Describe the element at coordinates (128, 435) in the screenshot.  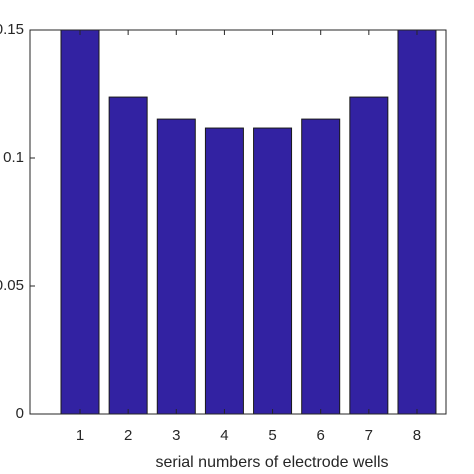
I see `x-tick-label: 2` at that location.